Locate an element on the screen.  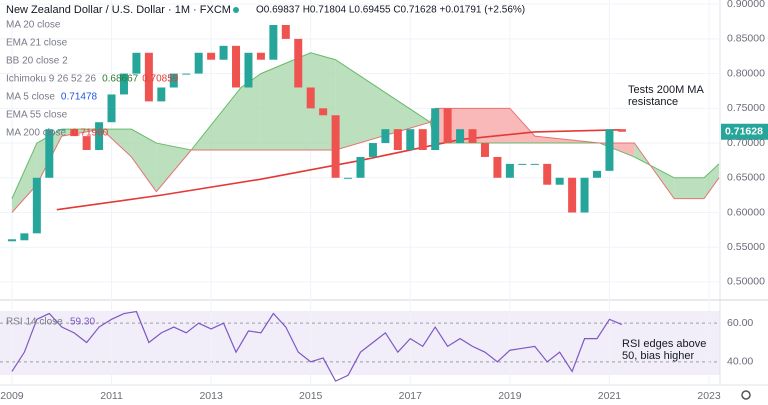
y-tick-label: 60.00 is located at coordinates (740, 323).